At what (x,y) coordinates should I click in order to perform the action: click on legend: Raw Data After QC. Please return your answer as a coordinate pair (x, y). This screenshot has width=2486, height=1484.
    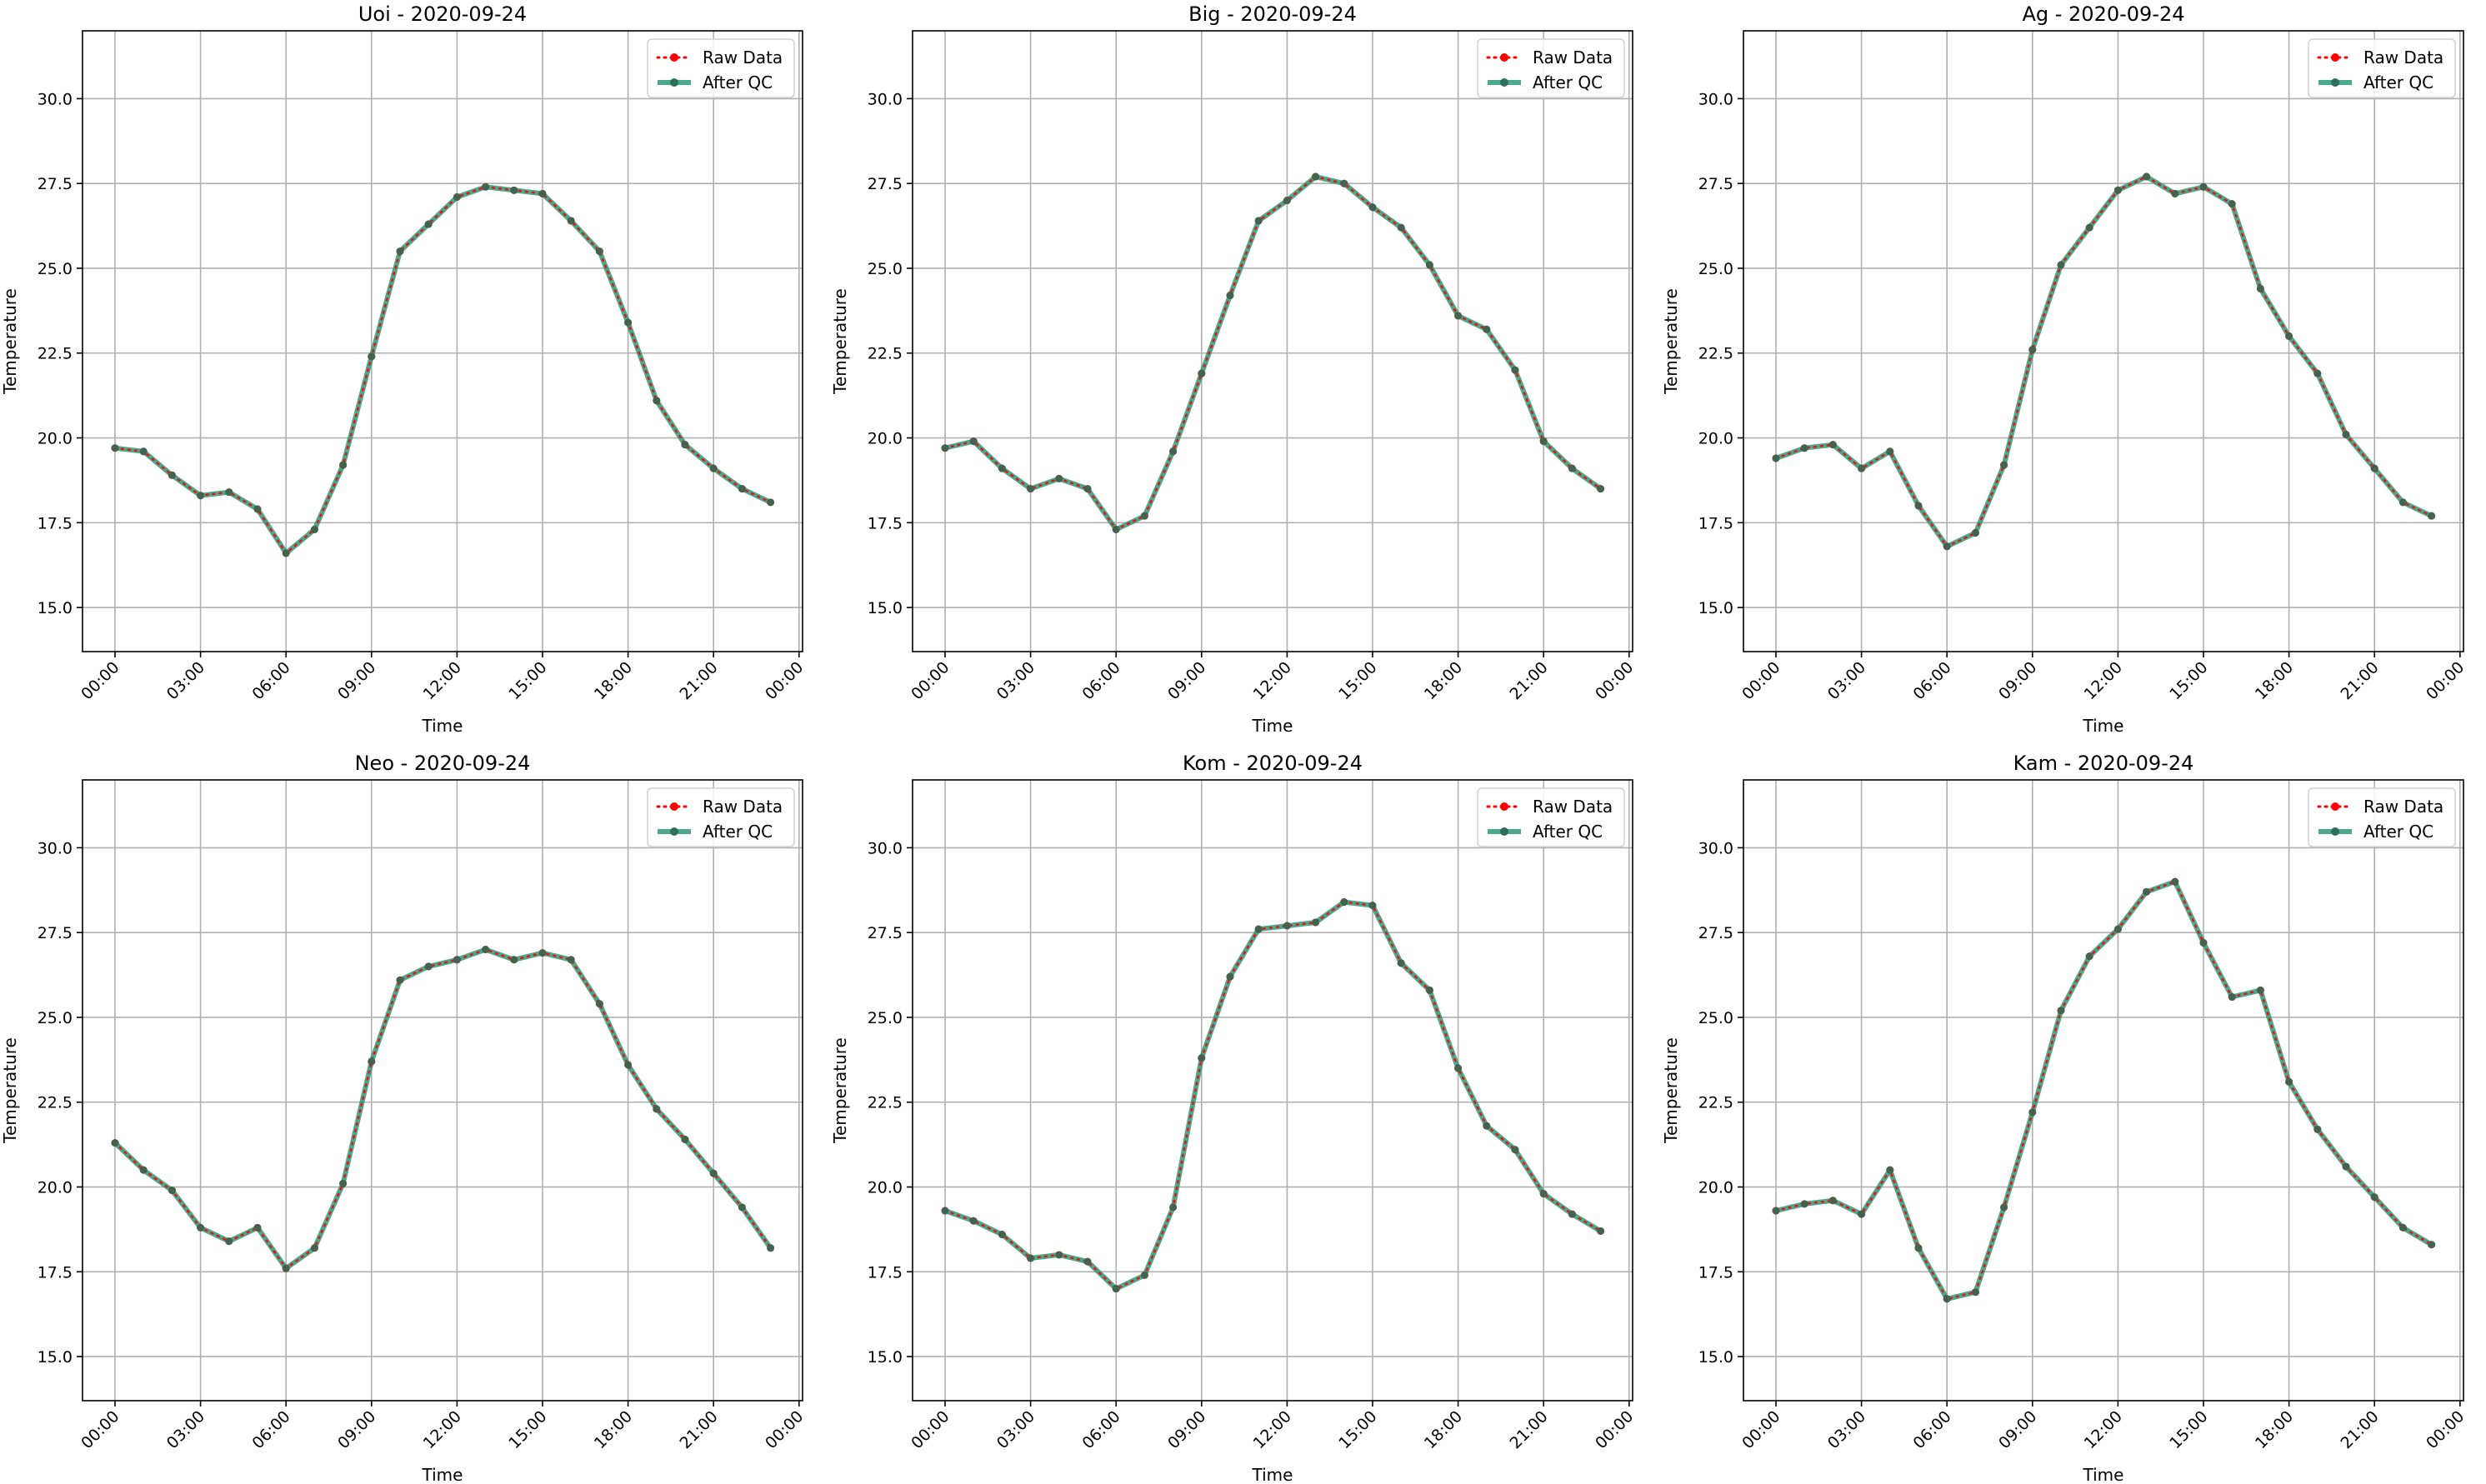
    Looking at the image, I should click on (721, 817).